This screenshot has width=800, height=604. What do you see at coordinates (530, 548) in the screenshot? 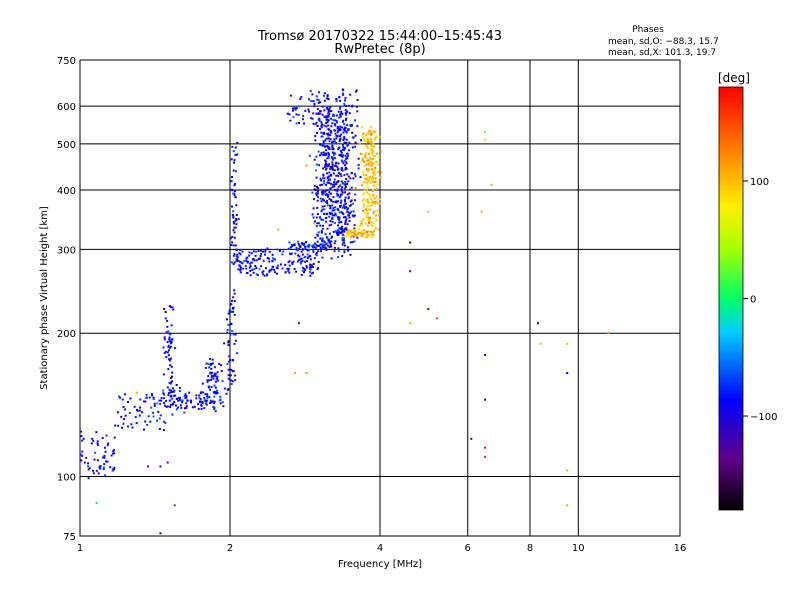
I see `x-tick-label: 8` at bounding box center [530, 548].